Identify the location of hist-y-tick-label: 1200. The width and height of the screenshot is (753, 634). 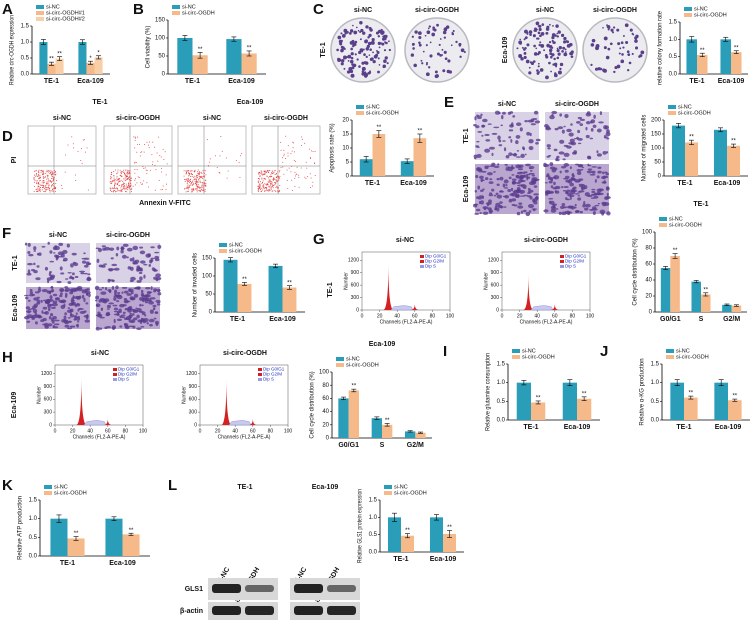
(191, 374).